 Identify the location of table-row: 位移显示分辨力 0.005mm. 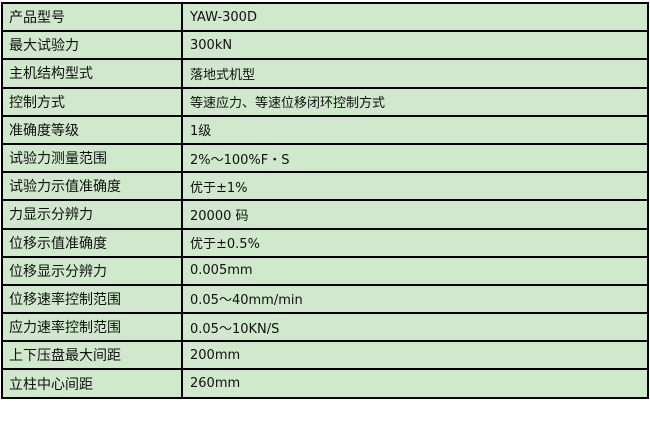
(325, 270).